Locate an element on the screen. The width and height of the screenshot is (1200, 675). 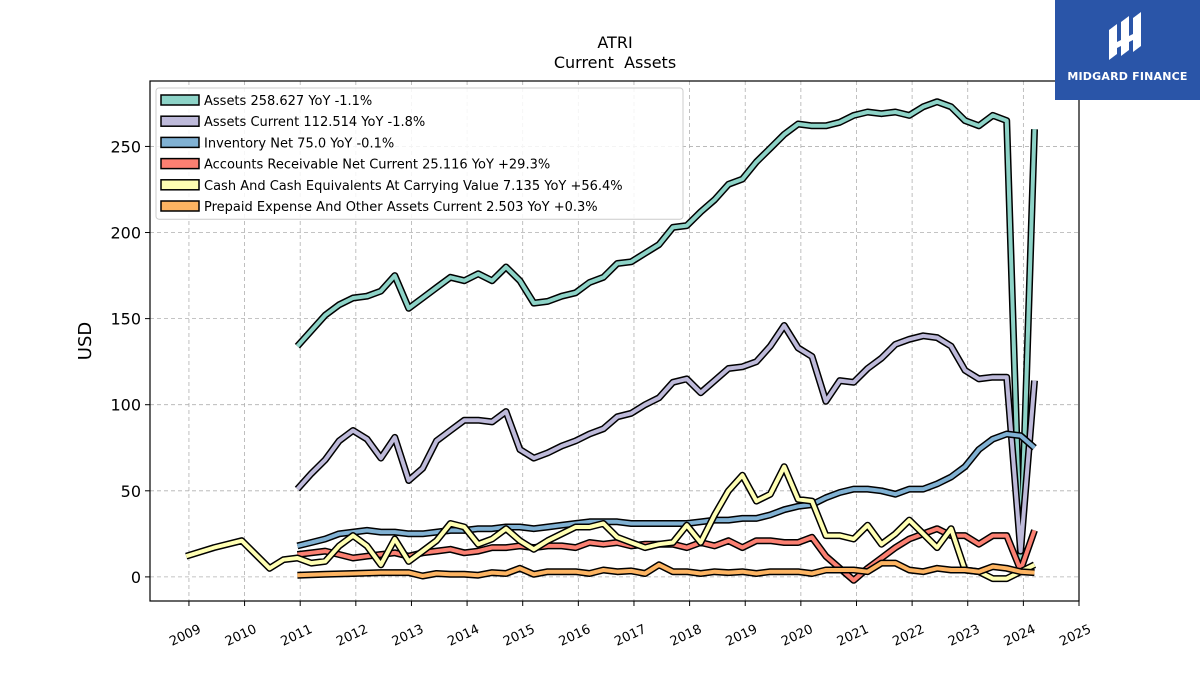
y-axis-label: USD is located at coordinates (85, 341).